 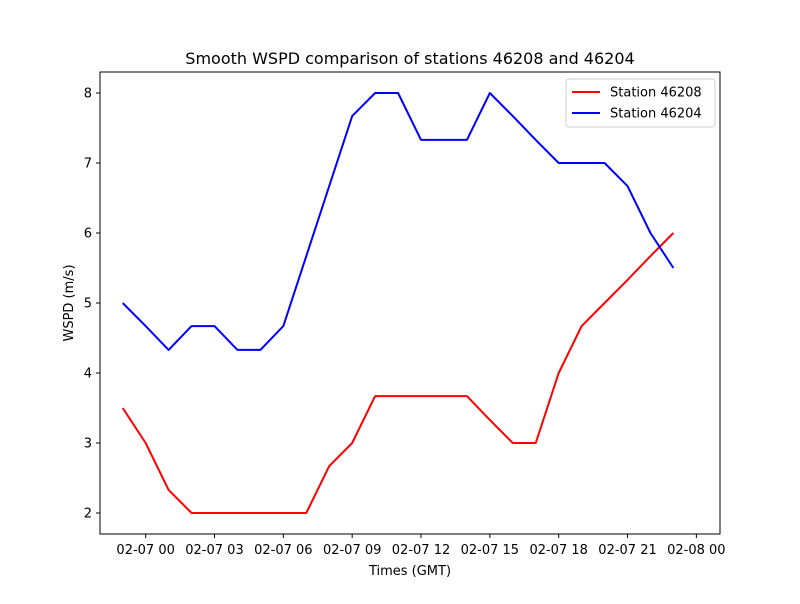 I want to click on x-tick-label: 02-07 06, so click(x=283, y=550).